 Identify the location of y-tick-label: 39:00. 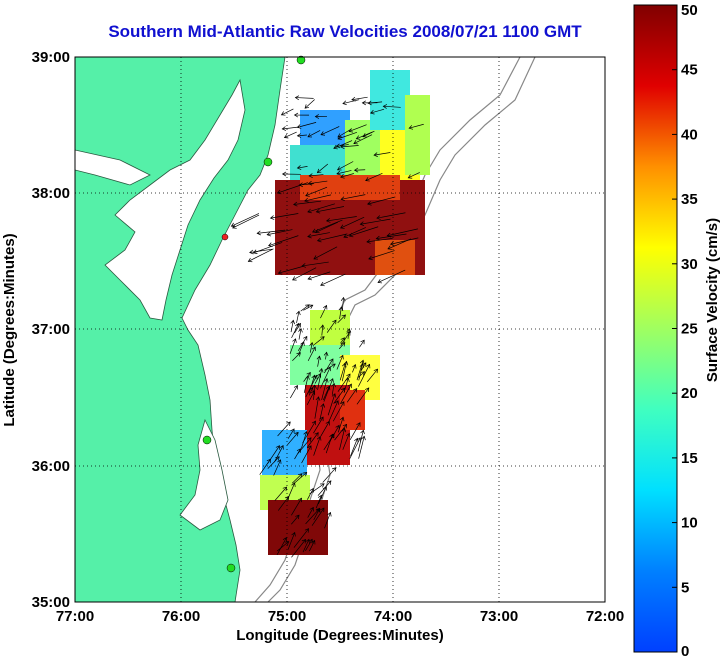
(51, 57).